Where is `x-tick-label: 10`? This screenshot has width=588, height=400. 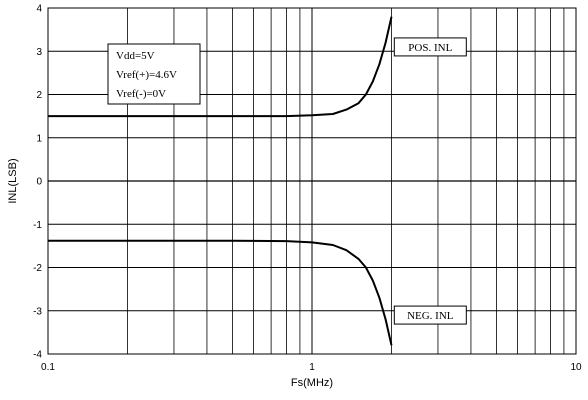 x-tick-label: 10 is located at coordinates (576, 367).